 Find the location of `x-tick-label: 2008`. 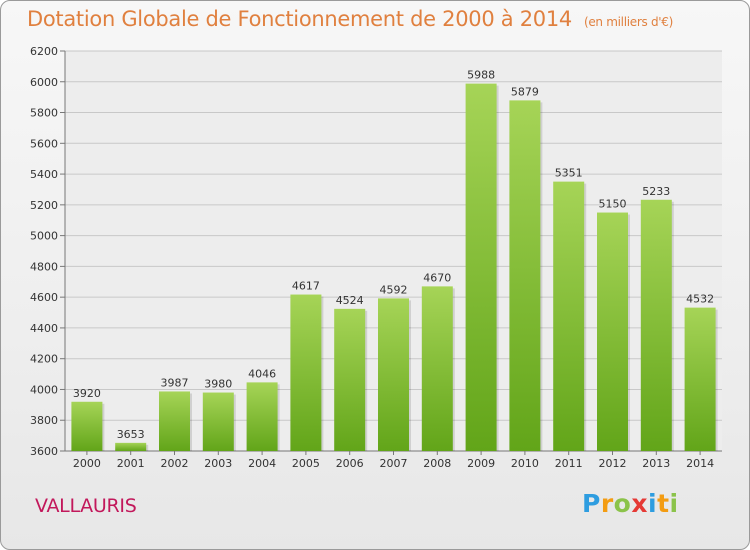

x-tick-label: 2008 is located at coordinates (437, 463).